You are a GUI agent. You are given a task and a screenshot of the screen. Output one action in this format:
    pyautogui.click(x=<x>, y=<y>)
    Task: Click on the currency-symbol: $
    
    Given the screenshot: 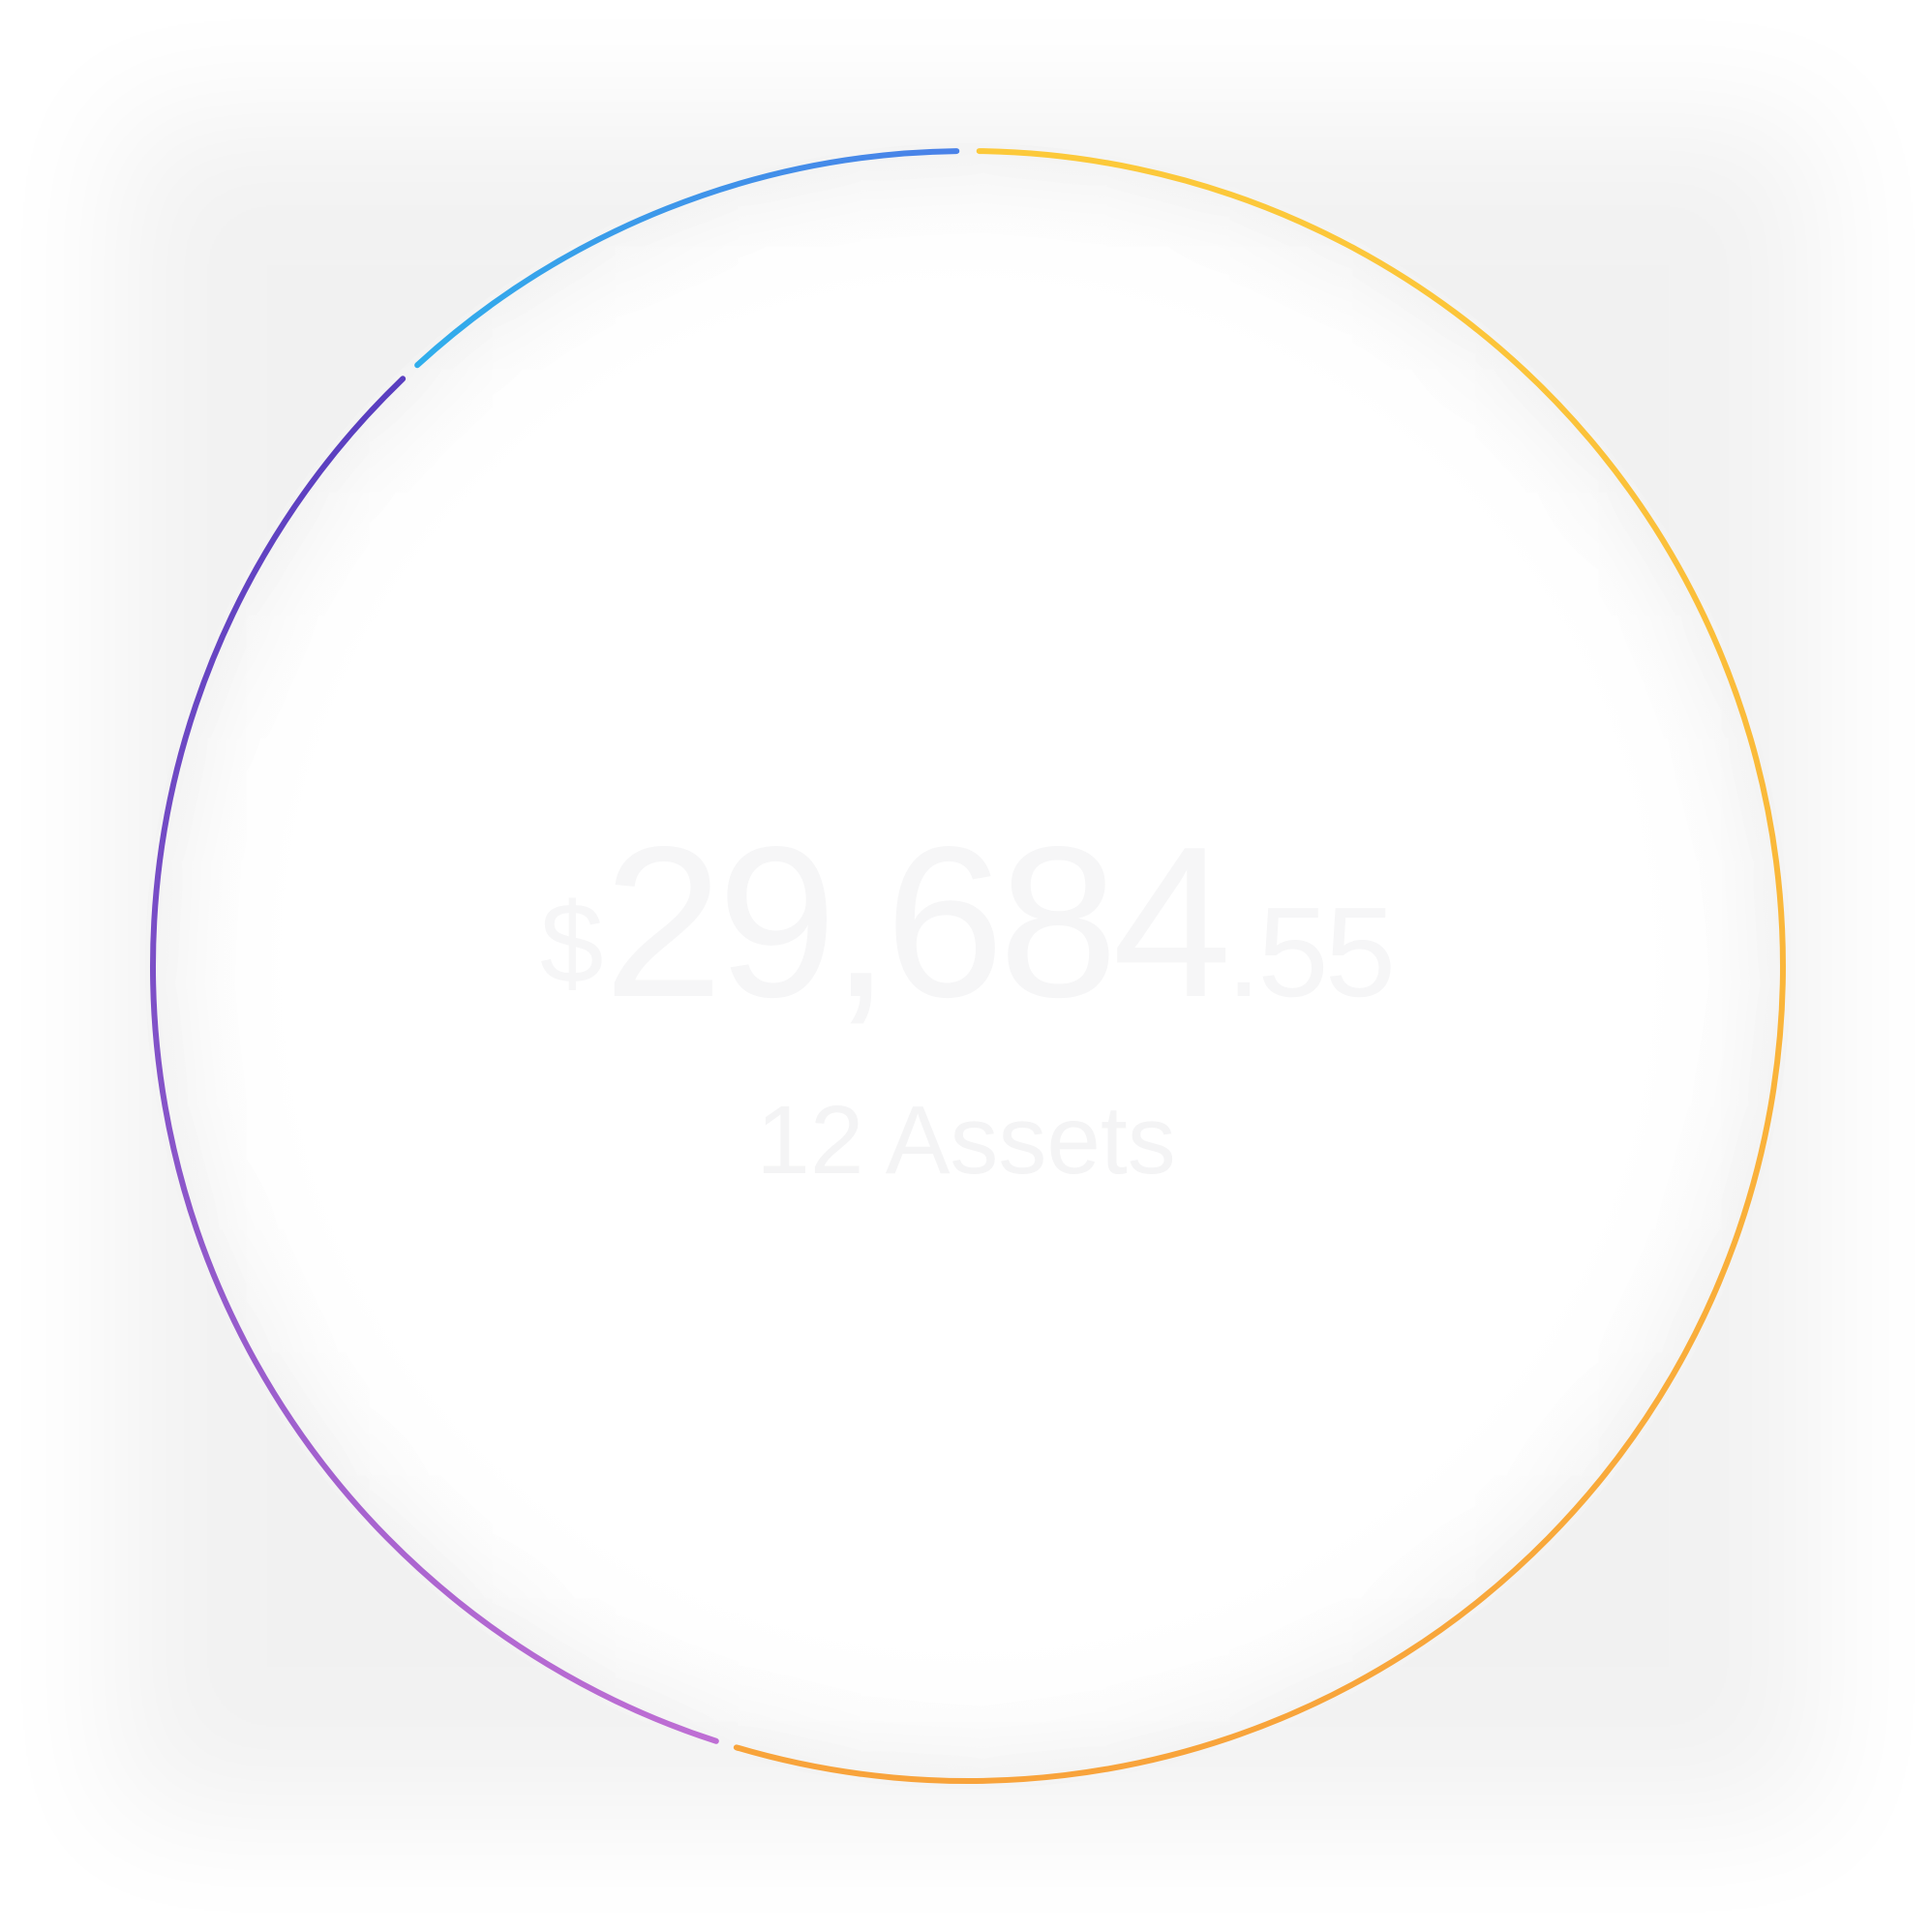 What is the action you would take?
    pyautogui.click(x=571, y=944)
    